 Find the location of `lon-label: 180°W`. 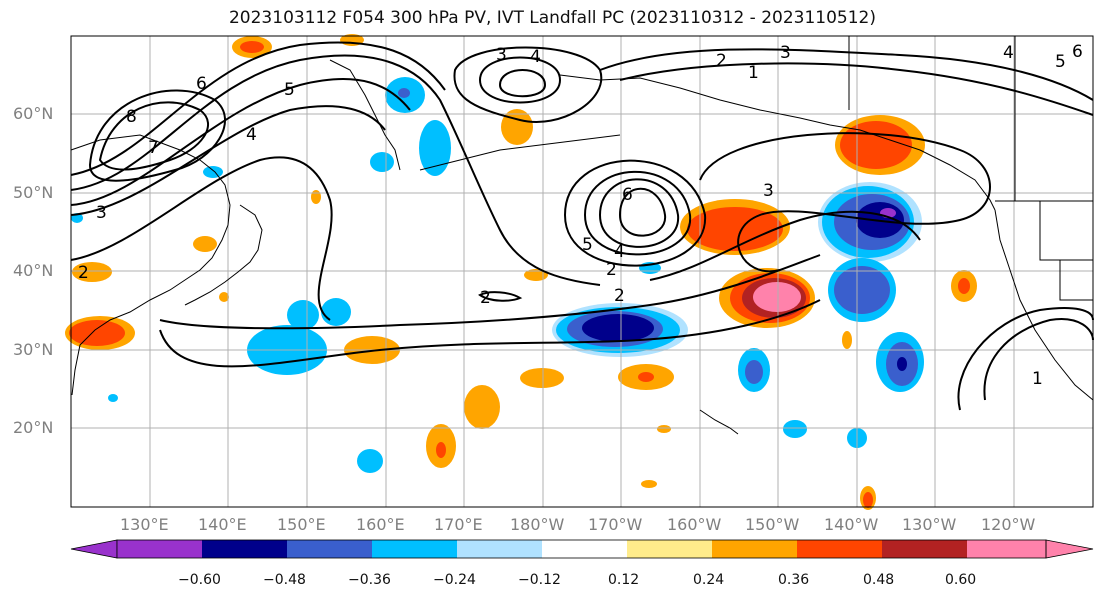

lon-label: 180°W is located at coordinates (537, 524).